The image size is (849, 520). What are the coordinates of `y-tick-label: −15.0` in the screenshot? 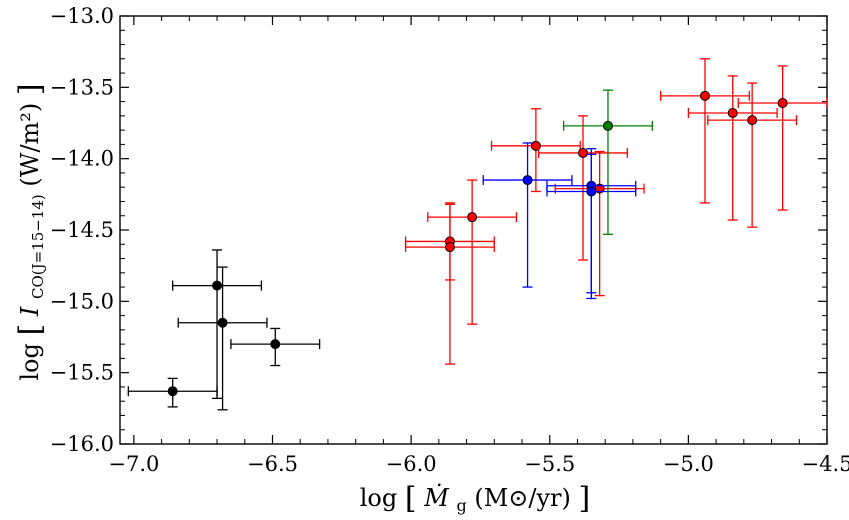 It's located at (82, 301).